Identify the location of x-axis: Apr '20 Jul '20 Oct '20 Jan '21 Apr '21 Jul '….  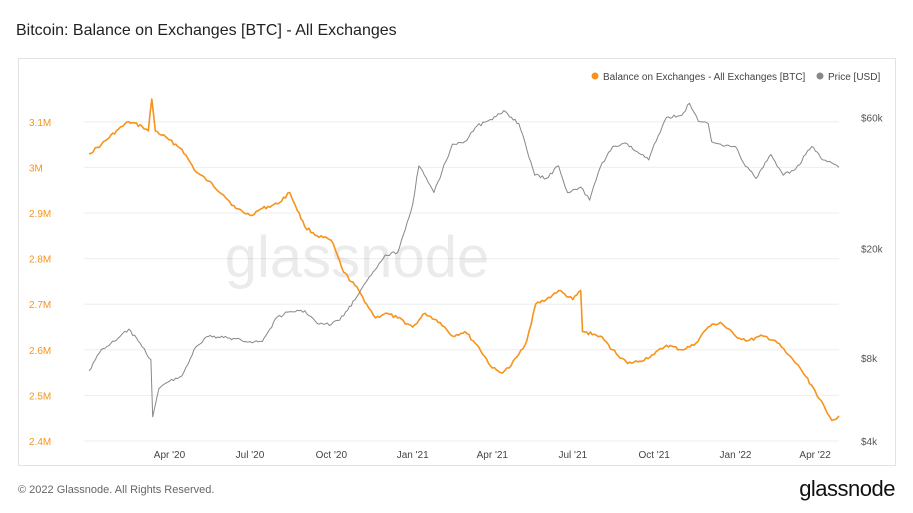
(492, 455).